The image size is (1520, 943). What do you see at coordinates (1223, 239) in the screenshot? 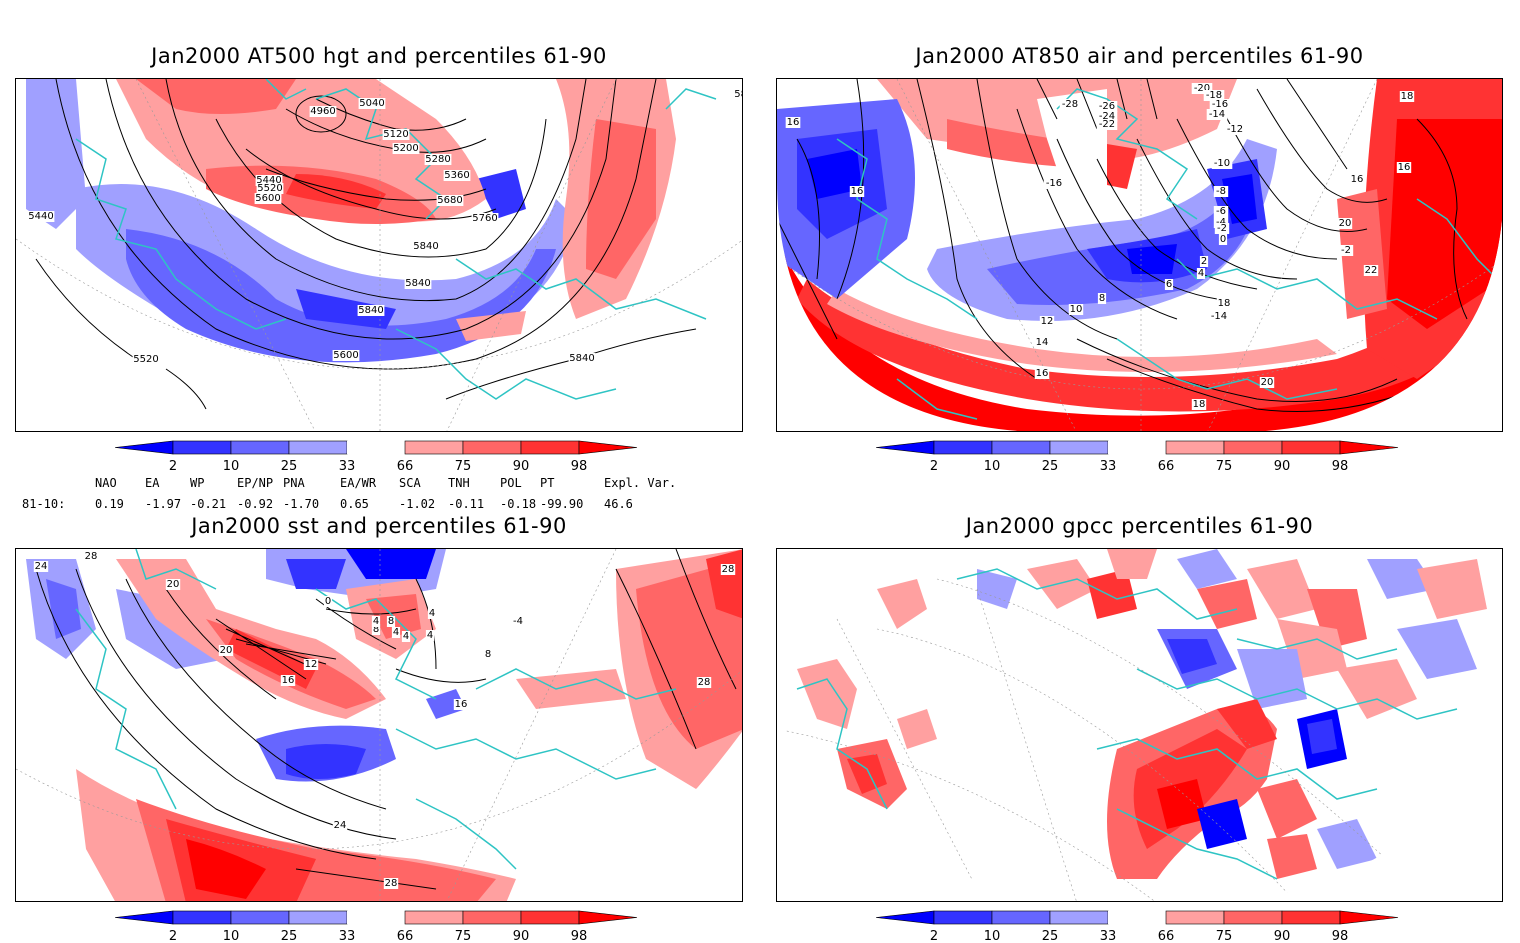
I see `contour-label: 0` at bounding box center [1223, 239].